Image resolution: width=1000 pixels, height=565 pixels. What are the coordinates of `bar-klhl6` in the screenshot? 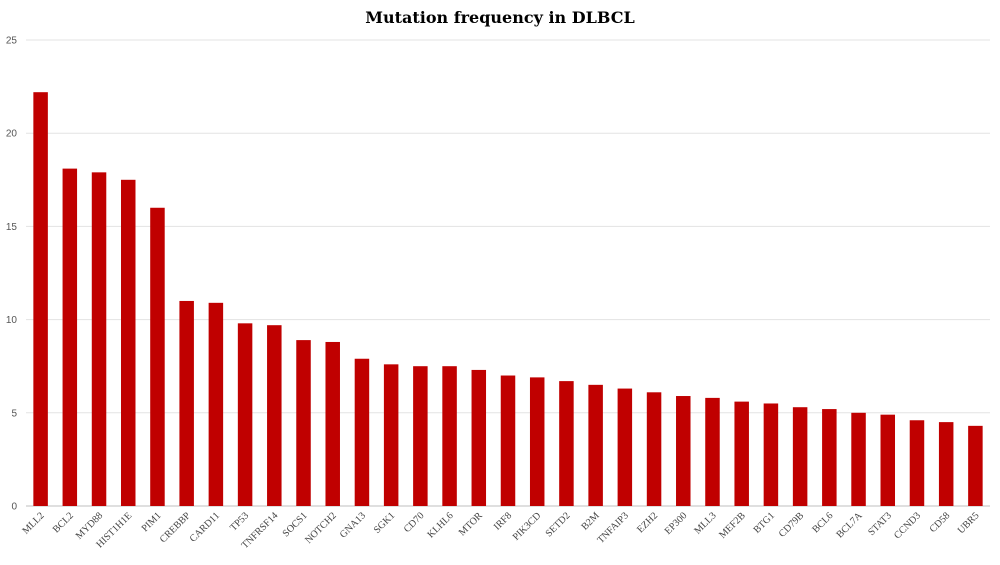 It's located at (449, 436).